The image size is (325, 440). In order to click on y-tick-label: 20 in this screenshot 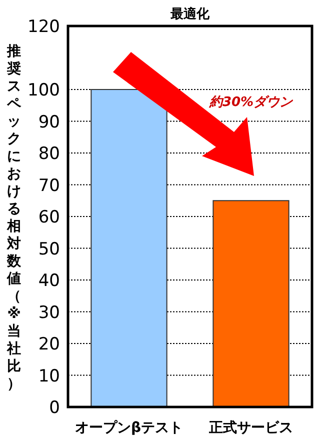, I will do `click(49, 344)`.